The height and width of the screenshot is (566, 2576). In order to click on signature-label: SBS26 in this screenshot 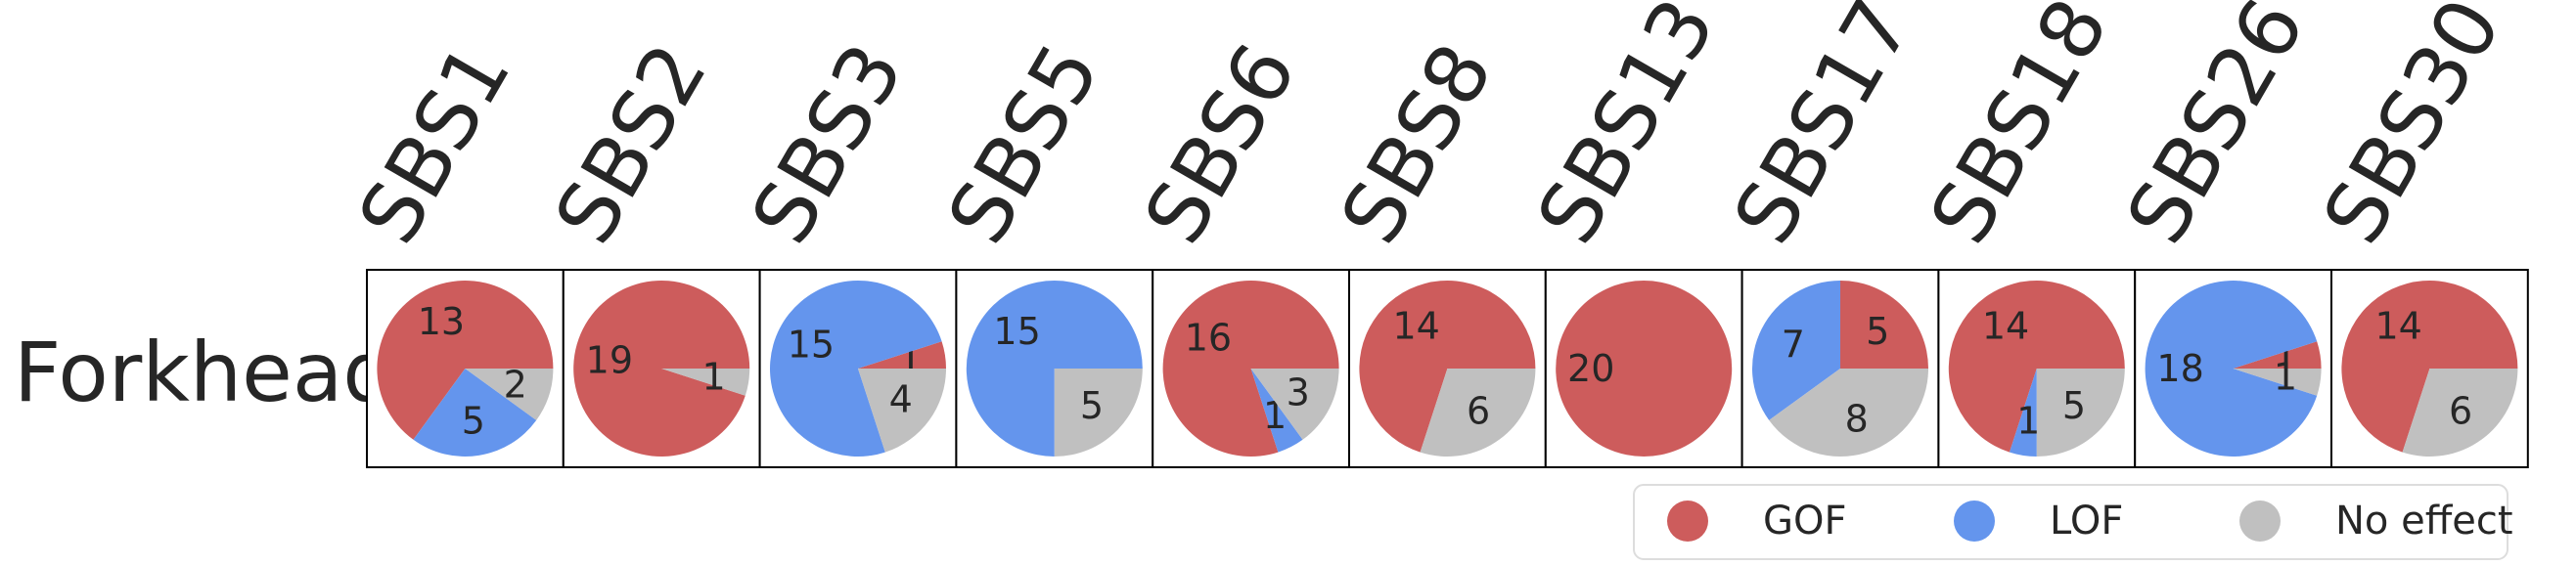, I will do `click(2216, 129)`.